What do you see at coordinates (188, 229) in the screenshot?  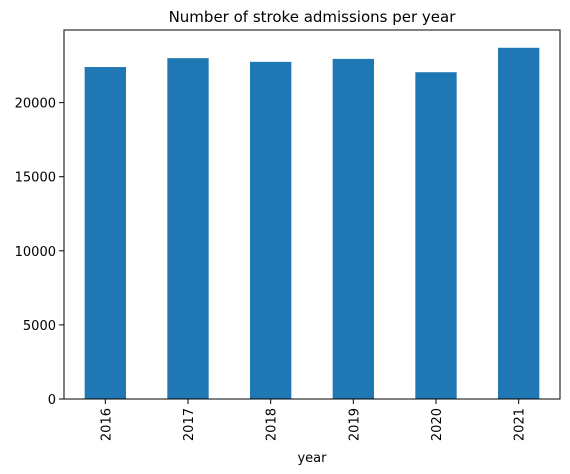 I see `bar-2017` at bounding box center [188, 229].